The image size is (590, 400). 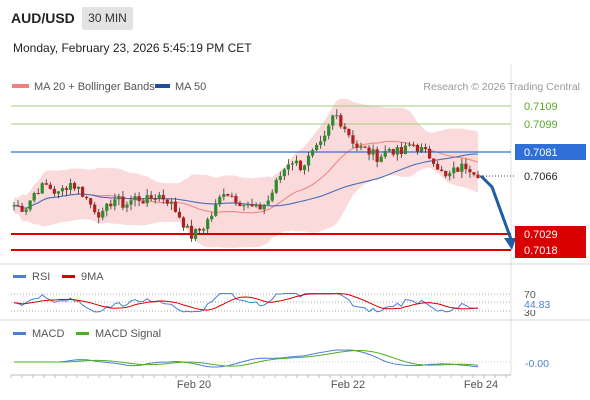 I want to click on level-label-1: 0.7099, so click(x=541, y=125).